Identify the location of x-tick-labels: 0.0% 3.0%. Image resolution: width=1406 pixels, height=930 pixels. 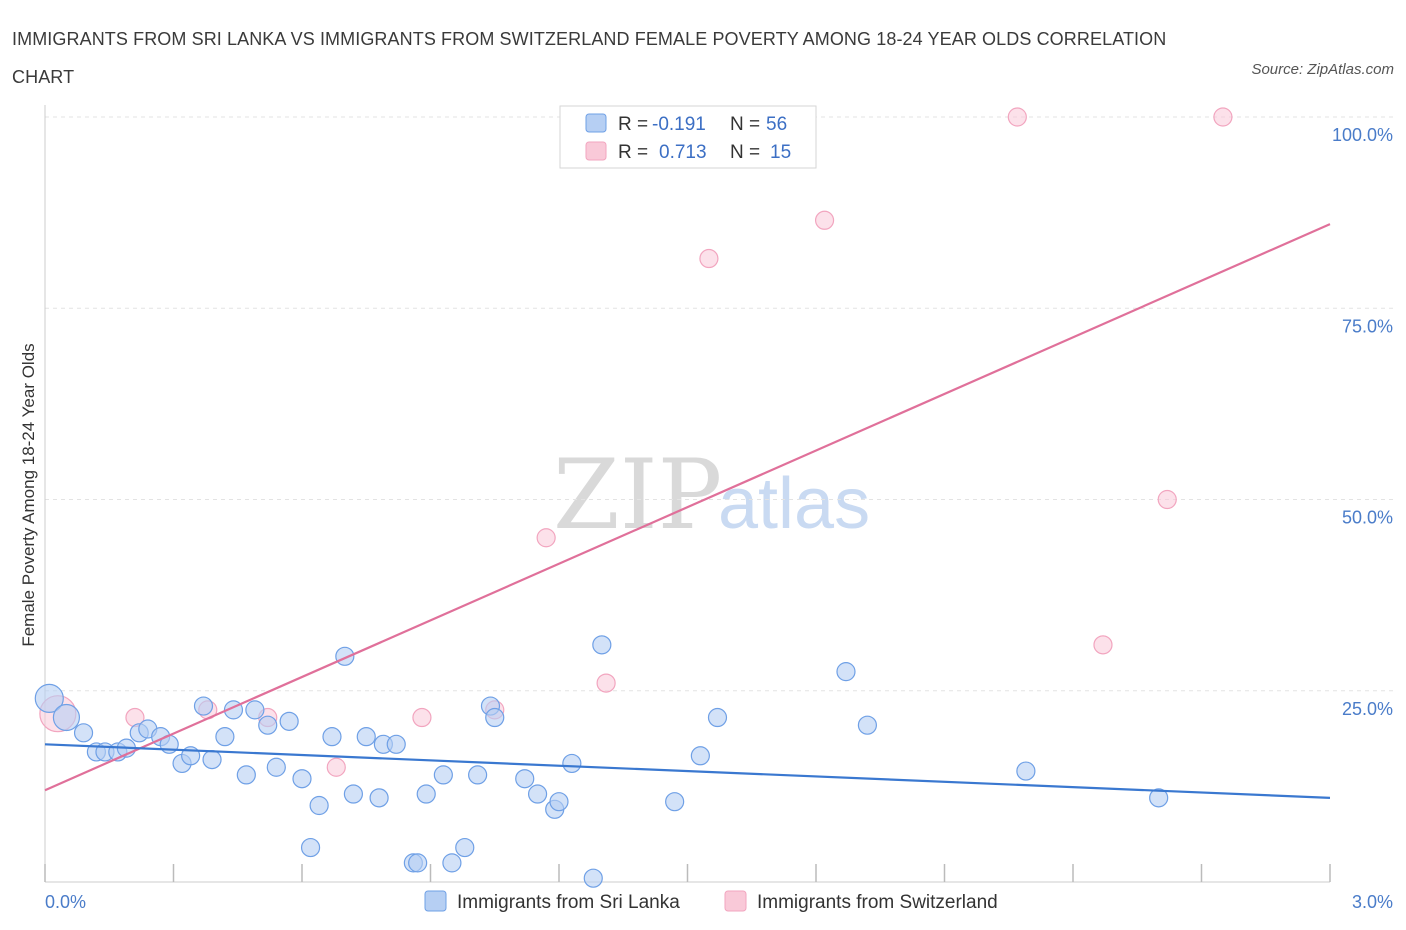
(719, 902).